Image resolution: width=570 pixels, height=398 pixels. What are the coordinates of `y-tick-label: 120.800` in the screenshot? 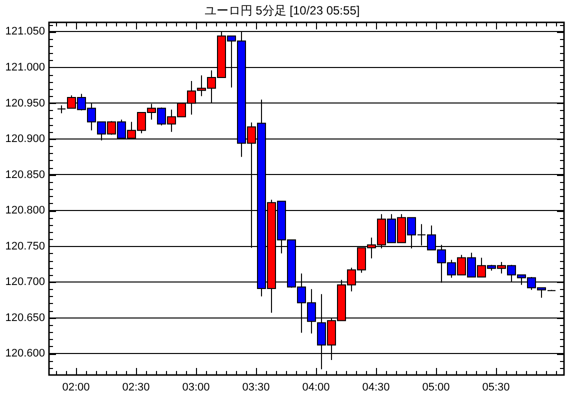 It's located at (25, 210).